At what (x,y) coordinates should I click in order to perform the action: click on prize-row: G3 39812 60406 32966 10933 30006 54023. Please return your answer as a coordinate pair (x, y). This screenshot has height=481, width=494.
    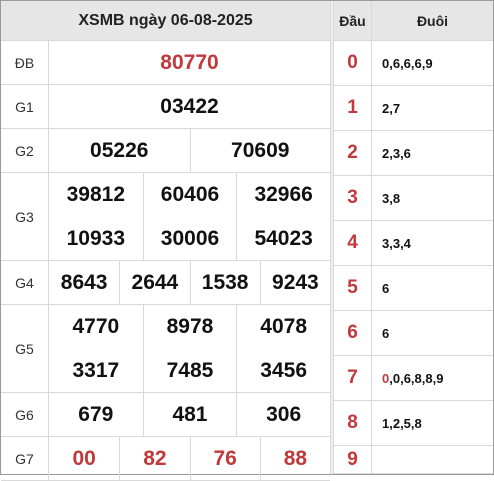
    Looking at the image, I should click on (165, 217).